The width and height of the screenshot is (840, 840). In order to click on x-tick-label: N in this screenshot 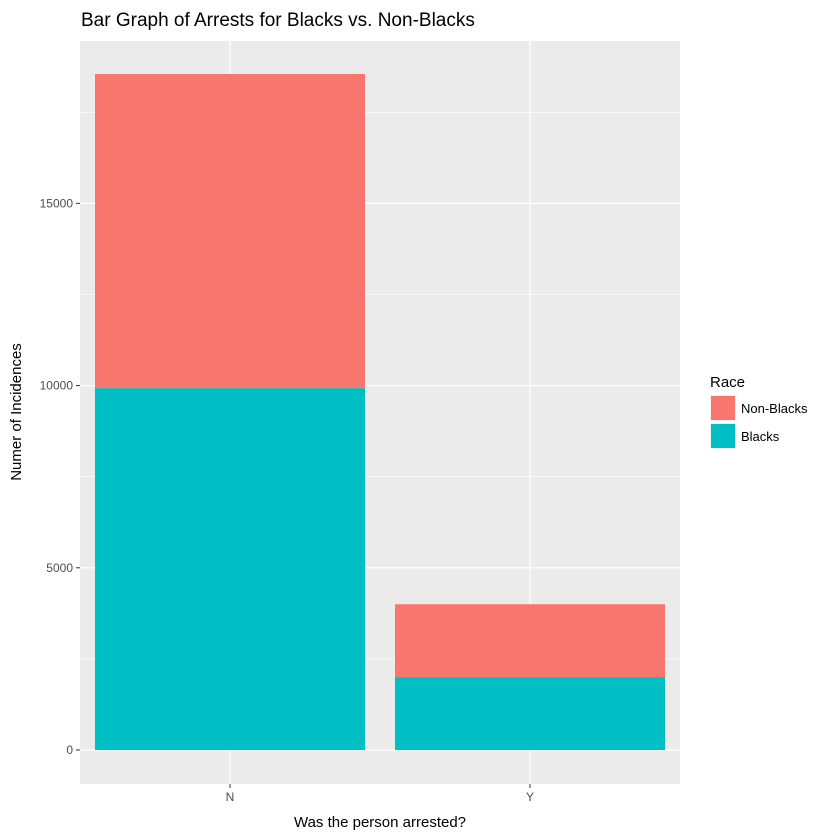, I will do `click(230, 797)`.